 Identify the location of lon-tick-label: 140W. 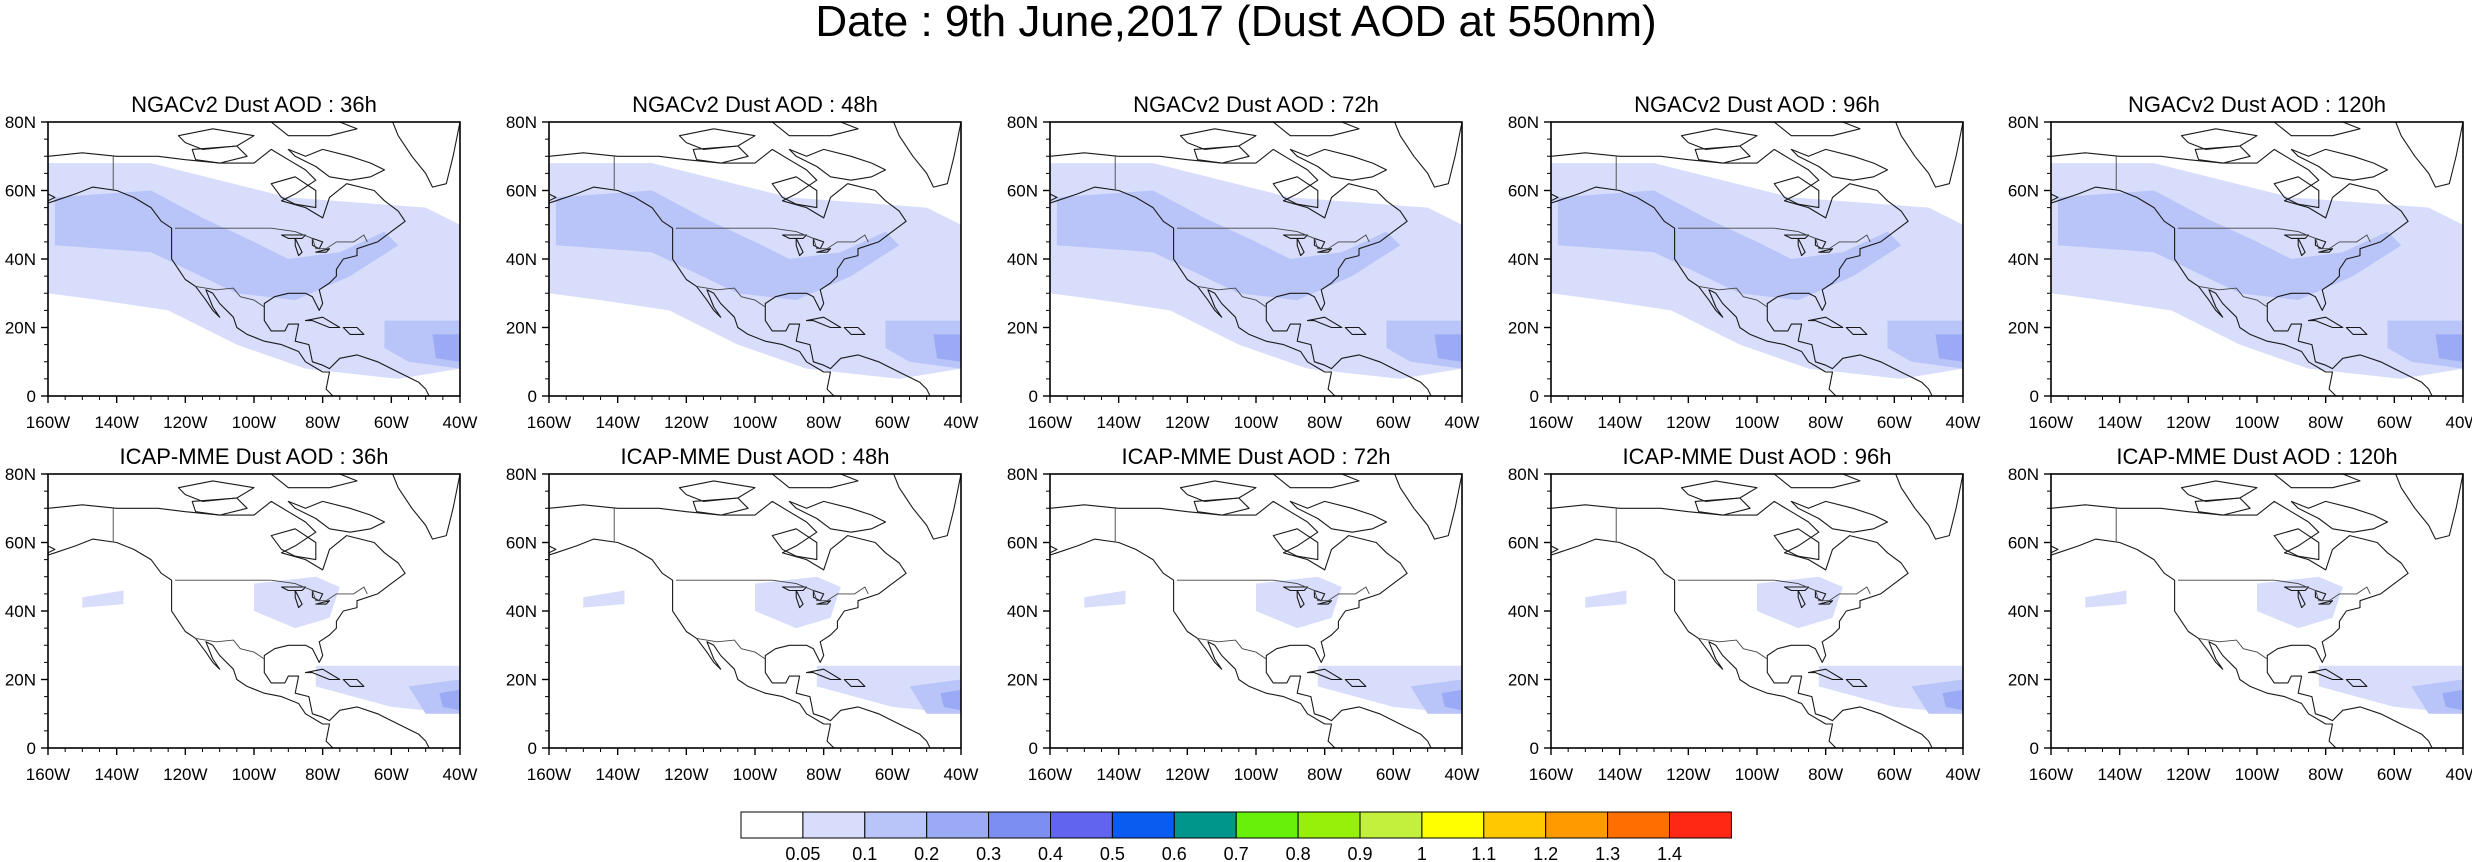
(617, 774).